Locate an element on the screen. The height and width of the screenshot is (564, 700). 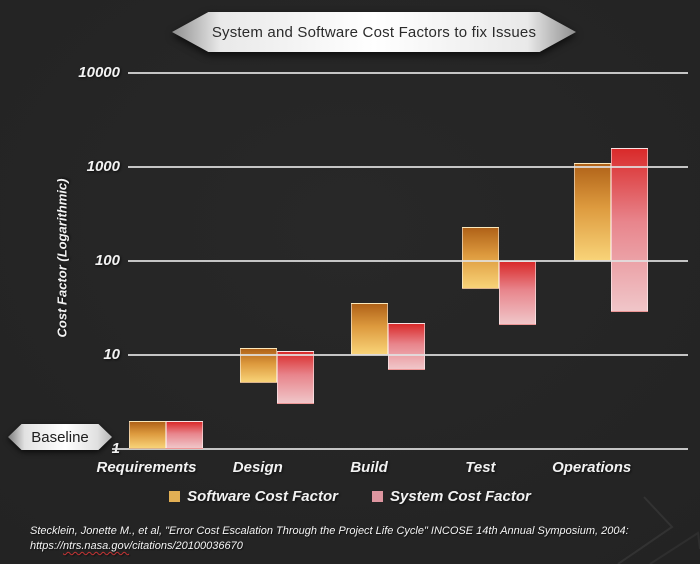
baseline-ribbon: Baseline is located at coordinates (60, 437).